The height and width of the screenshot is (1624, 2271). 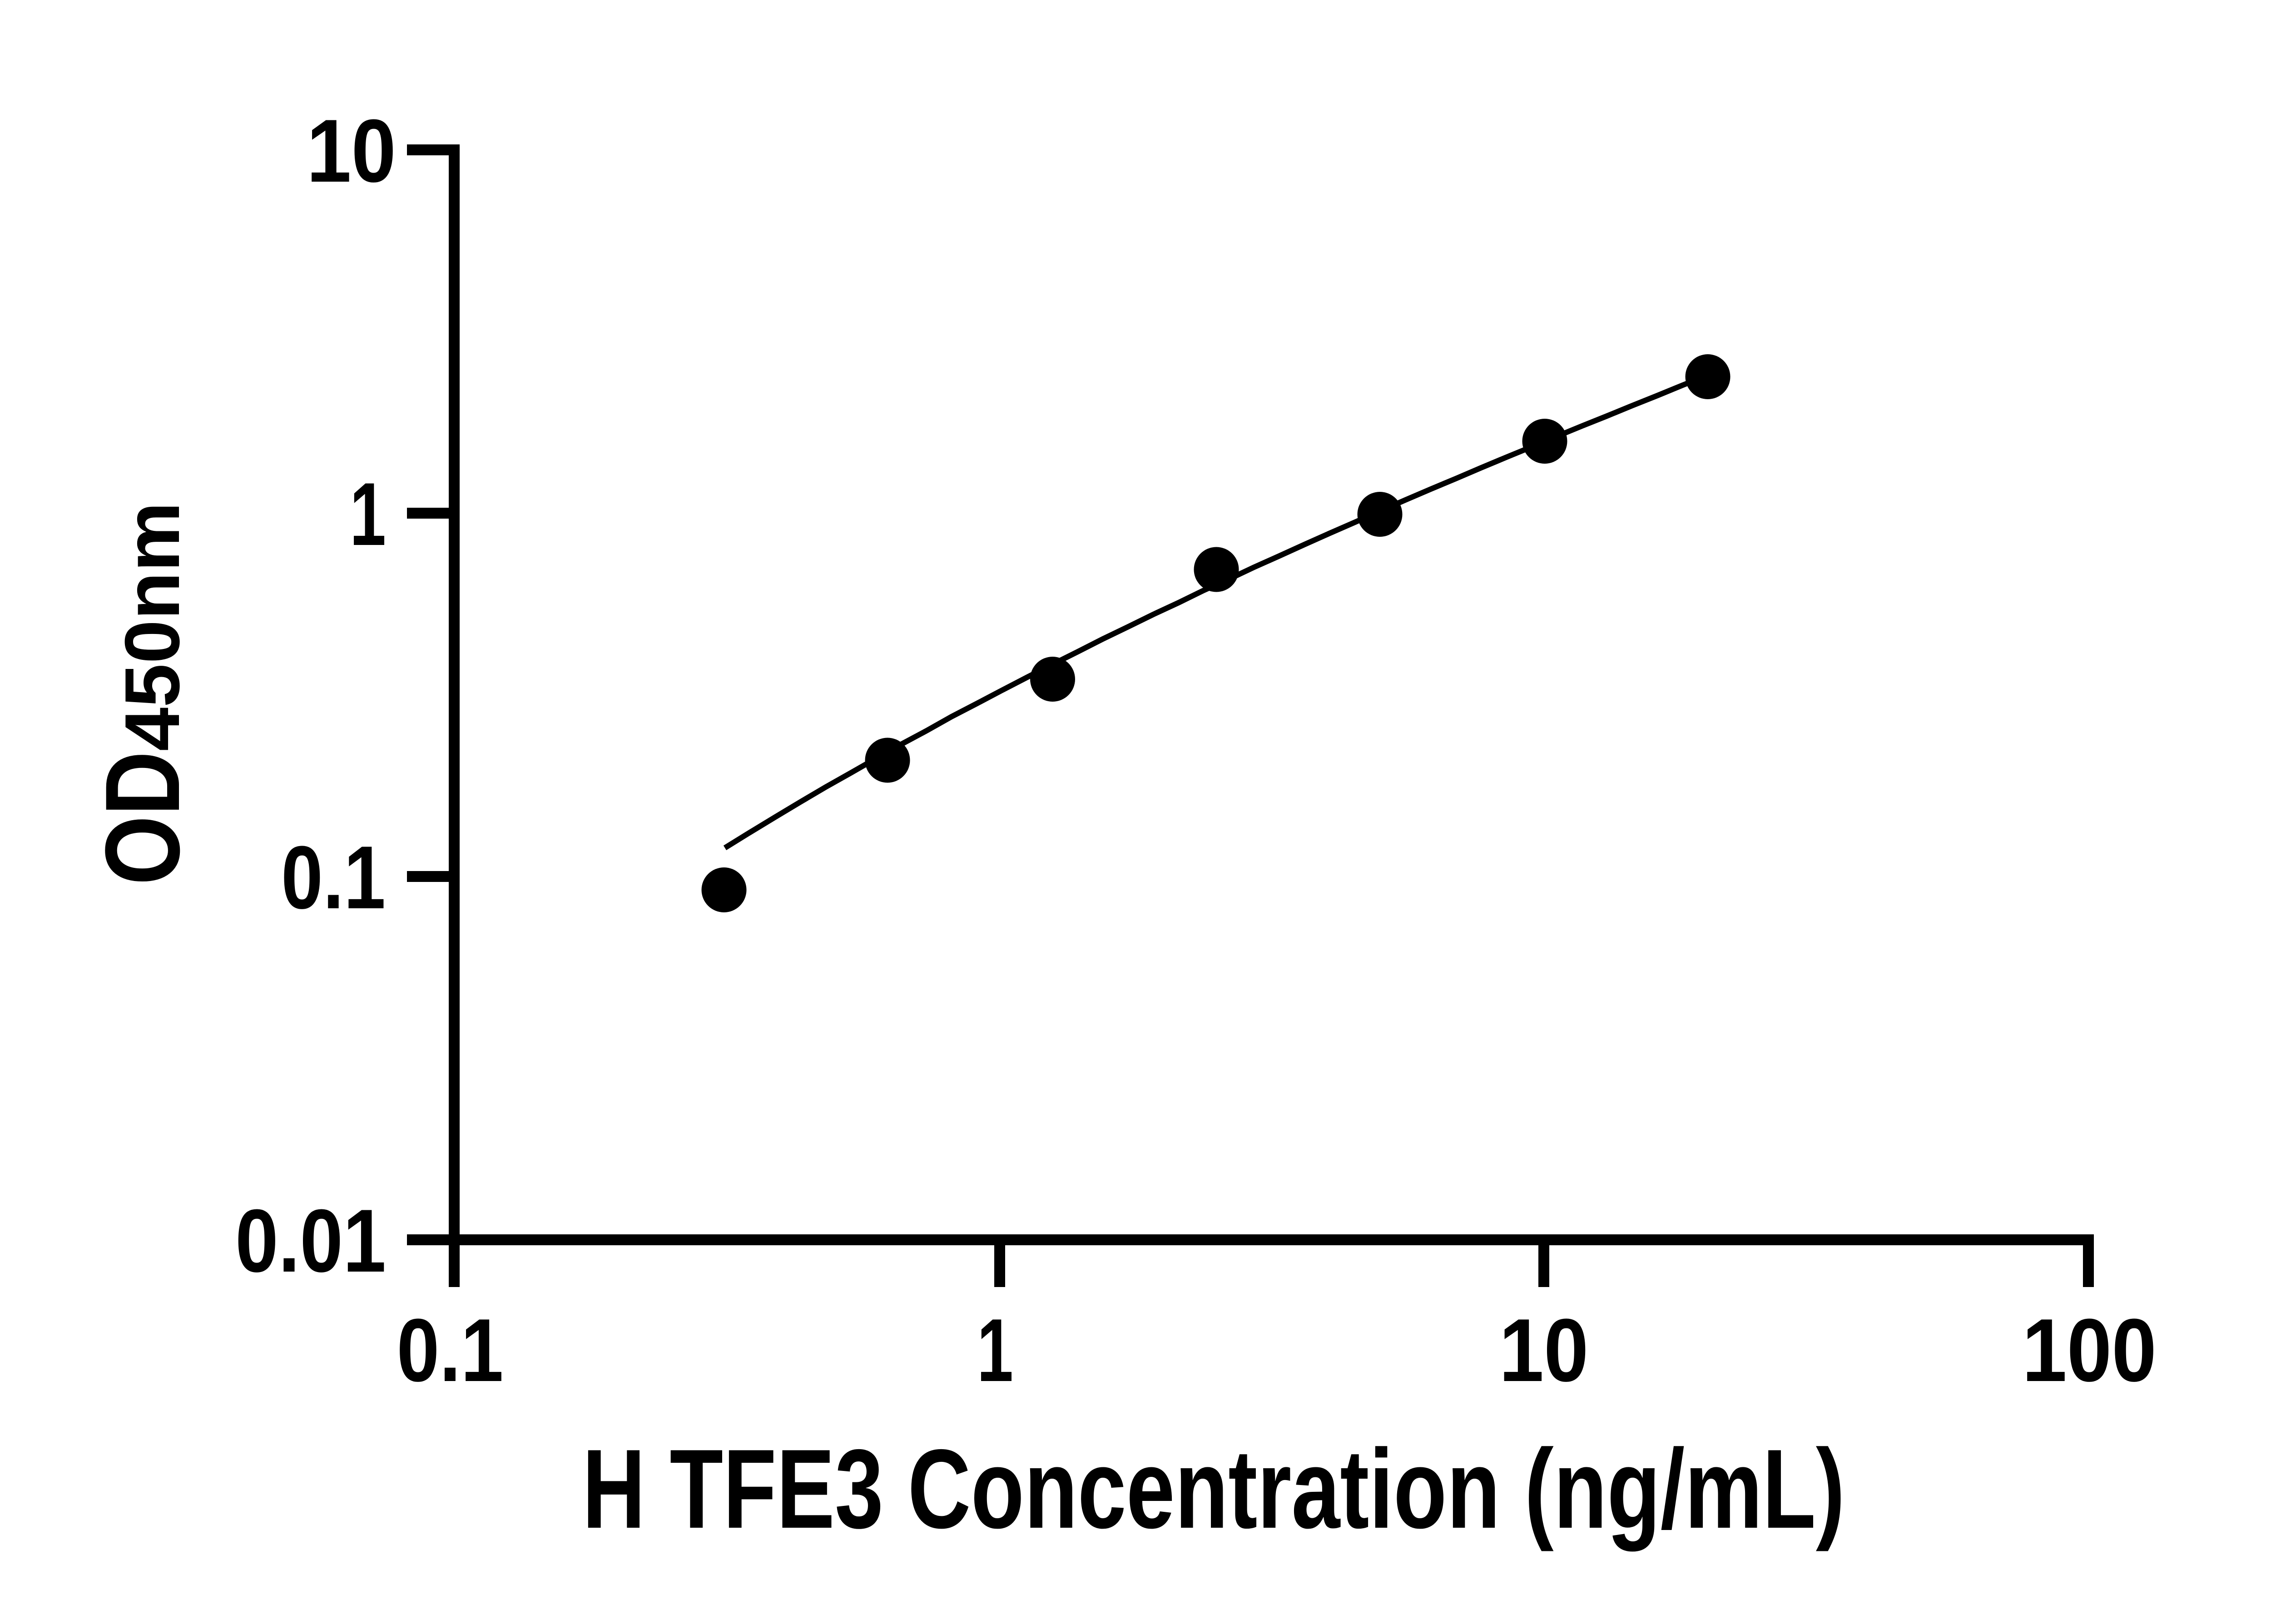 I want to click on svg-text: 0.01, so click(x=310, y=1241).